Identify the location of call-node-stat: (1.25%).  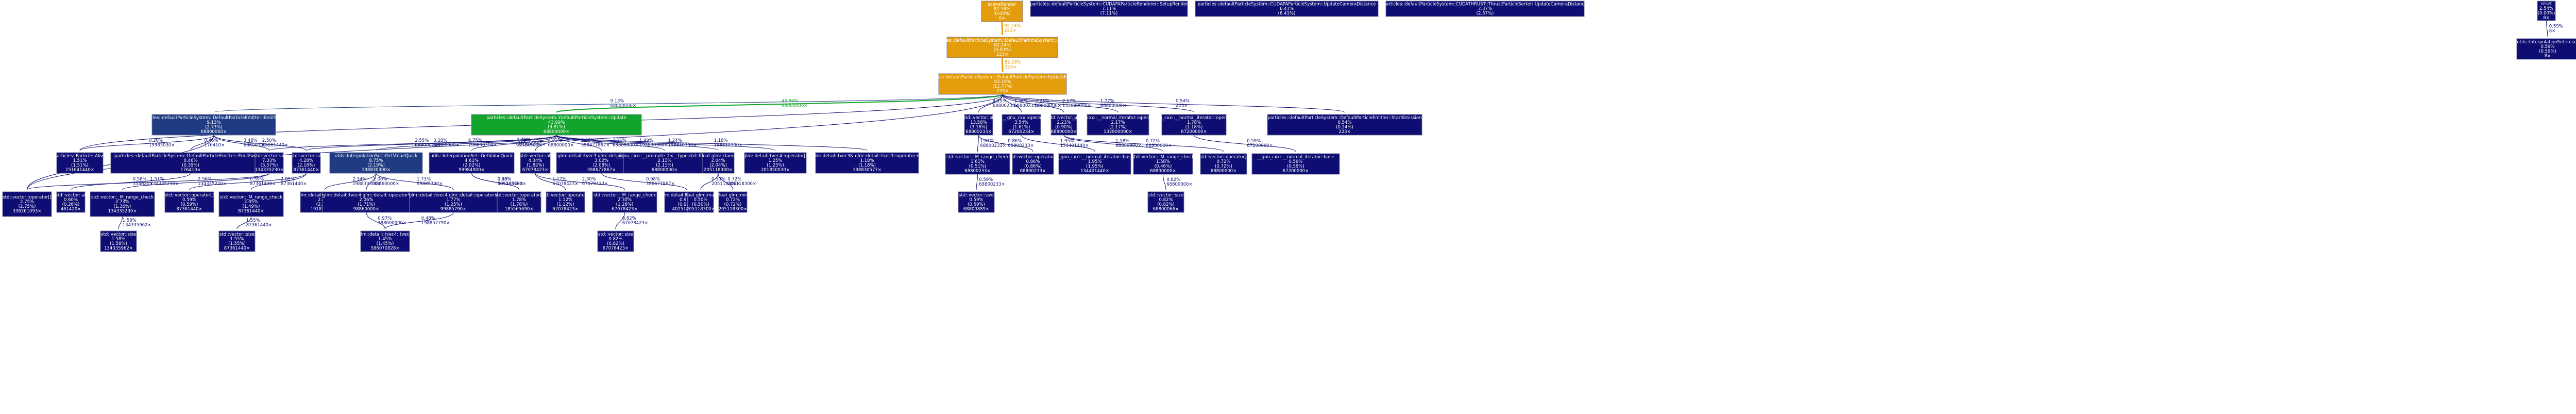
(453, 204).